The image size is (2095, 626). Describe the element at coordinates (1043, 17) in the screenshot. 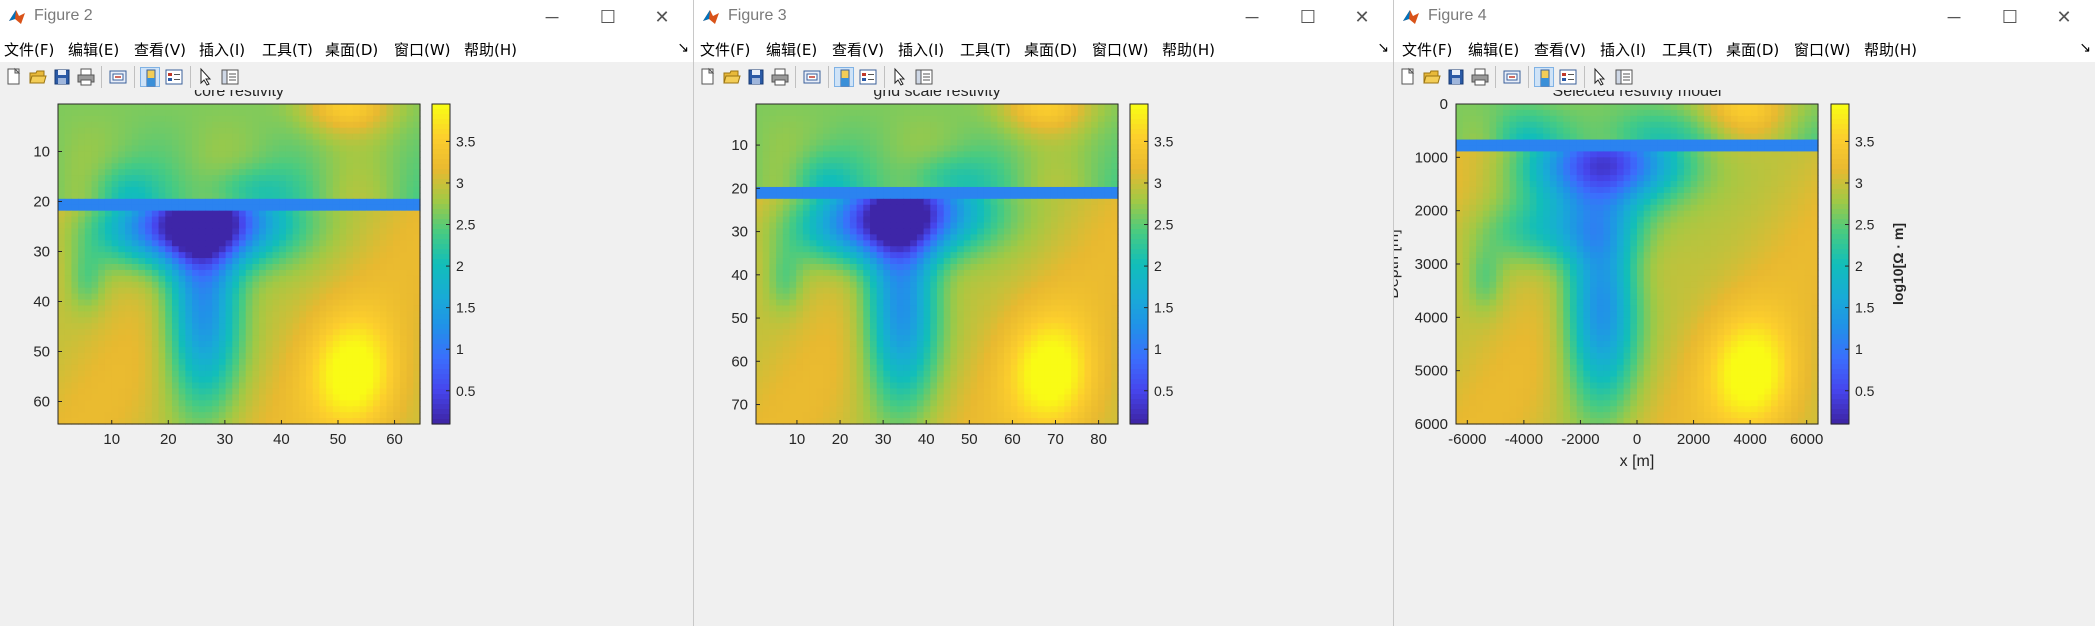

I see `title-bar: Figure 3 ─ ☐ ✕` at that location.